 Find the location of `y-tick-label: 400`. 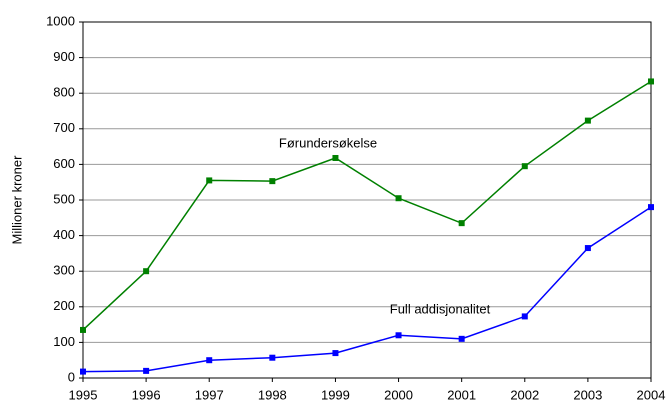

y-tick-label: 400 is located at coordinates (64, 234).